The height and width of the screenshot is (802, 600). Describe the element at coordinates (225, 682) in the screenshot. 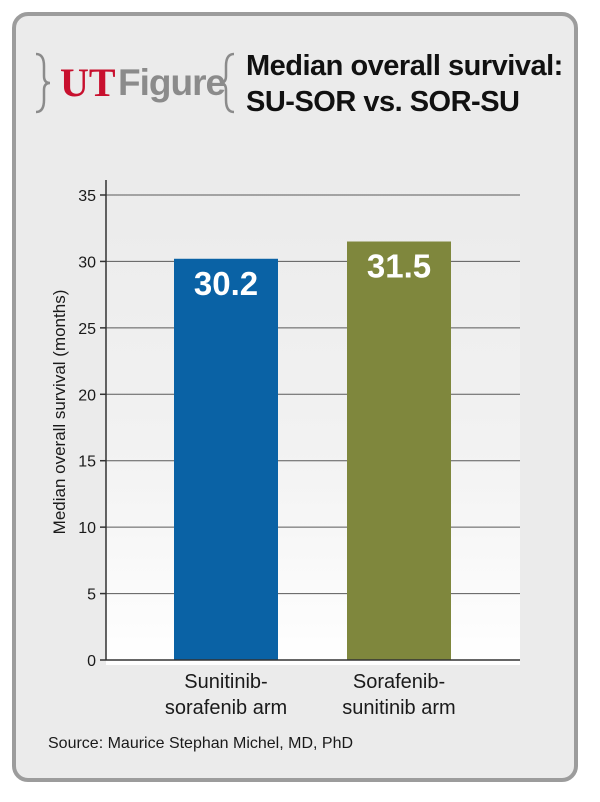

I see `x-category-label: Sunitinib-` at that location.